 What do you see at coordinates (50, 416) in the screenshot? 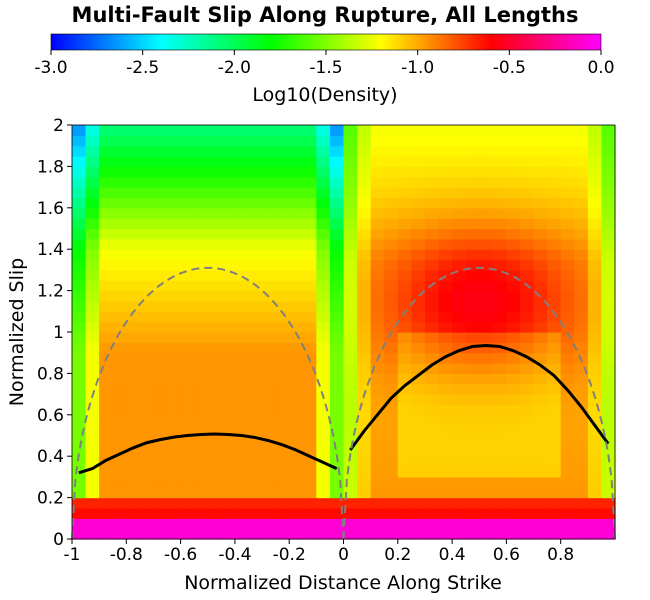
I see `y-tick-label: 0.6` at bounding box center [50, 416].